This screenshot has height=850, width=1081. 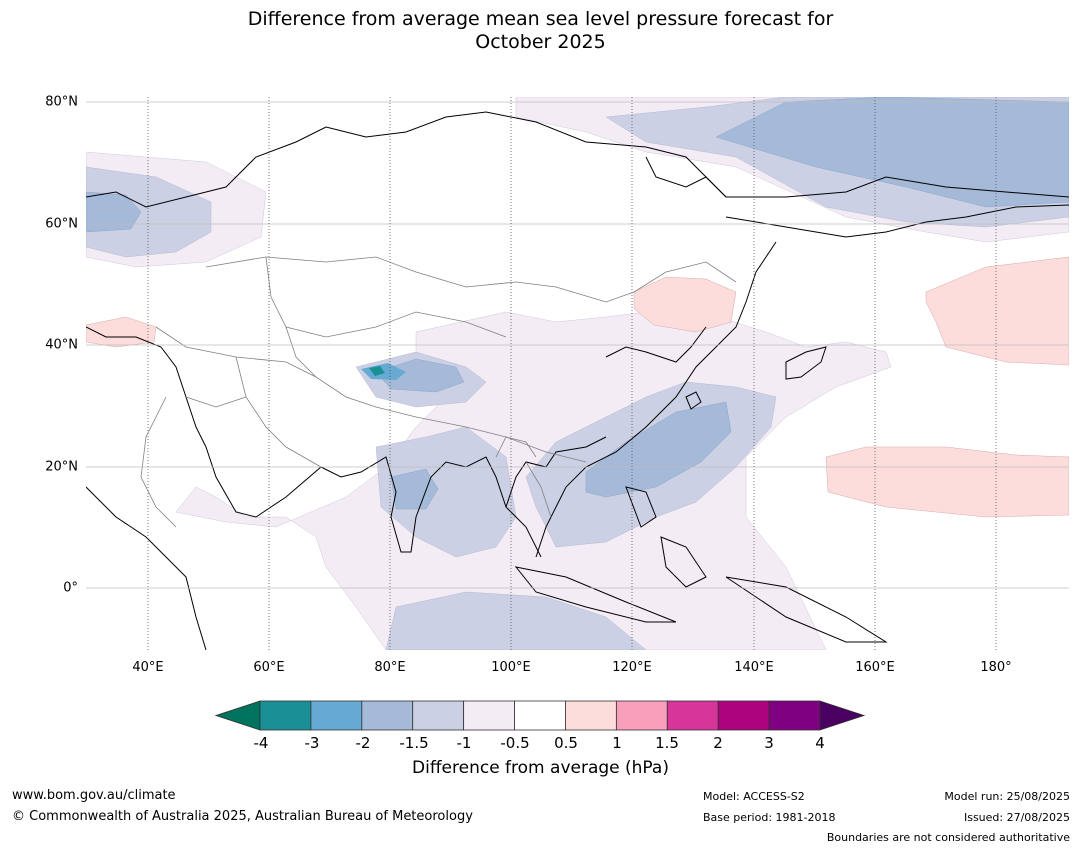 What do you see at coordinates (996, 667) in the screenshot?
I see `lon-label-180: 180°` at bounding box center [996, 667].